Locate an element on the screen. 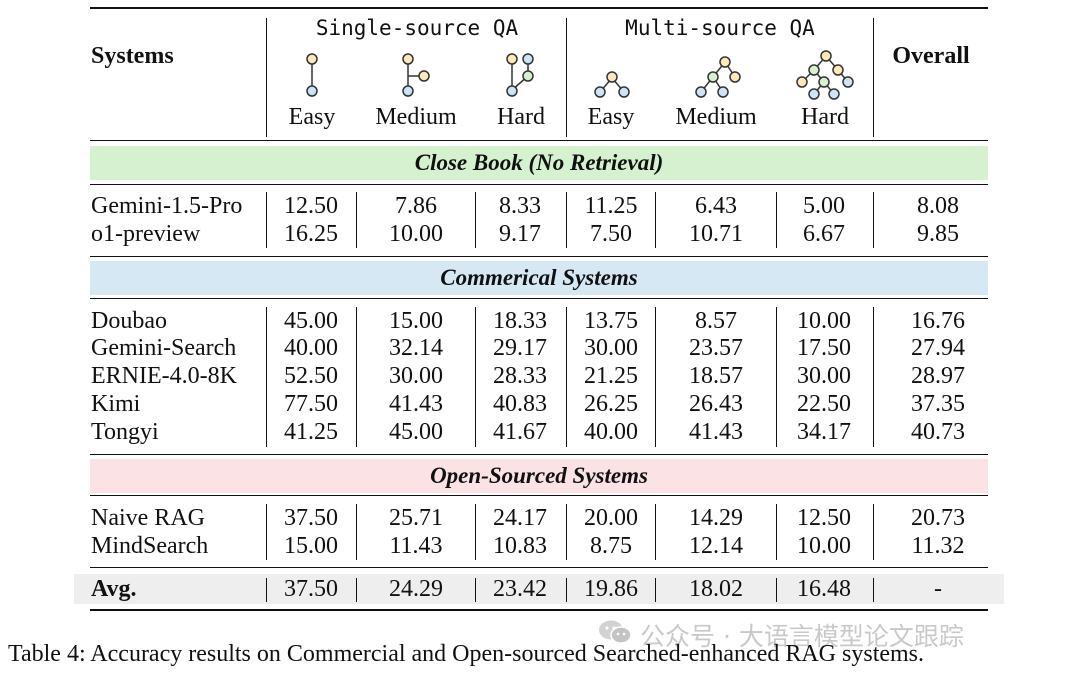  value-cell-overall: 28.97 is located at coordinates (938, 376).